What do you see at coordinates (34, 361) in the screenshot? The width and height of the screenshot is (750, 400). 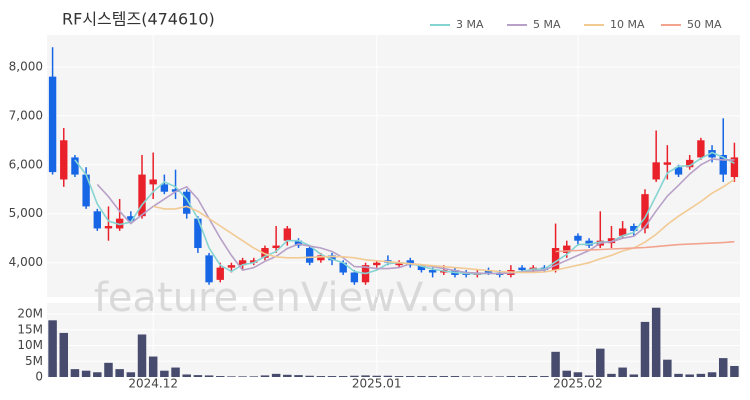 I see `y-tick-label: 5M` at bounding box center [34, 361].